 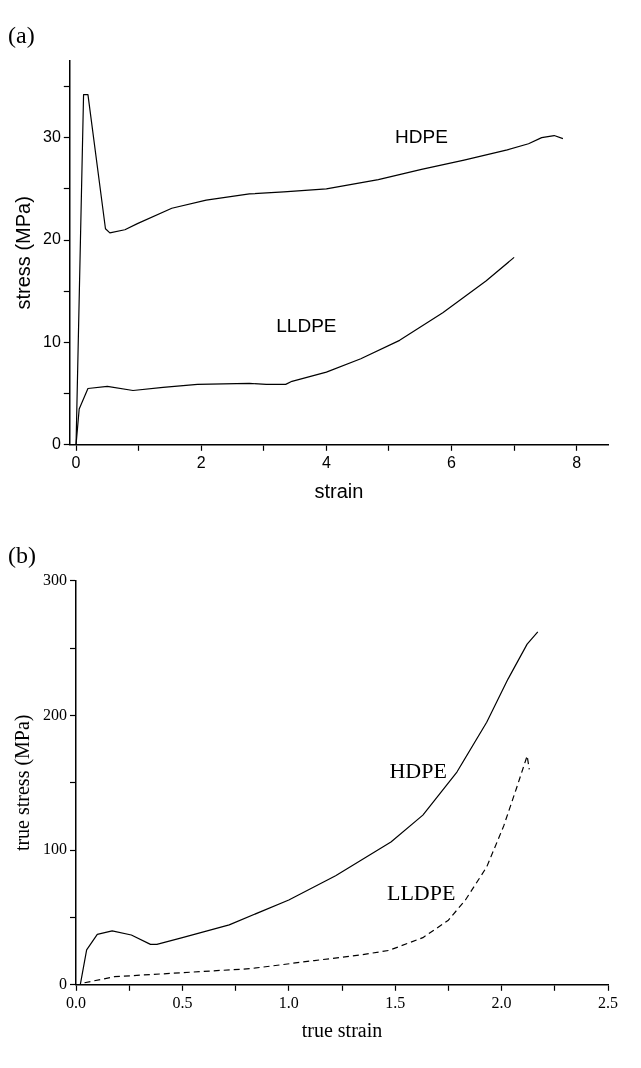 What do you see at coordinates (501, 1002) in the screenshot?
I see `x-tick-label: 2.0` at bounding box center [501, 1002].